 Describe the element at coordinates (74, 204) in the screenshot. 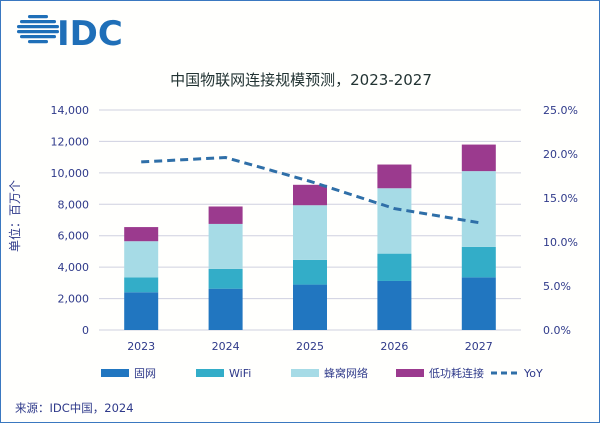

I see `y-tick-label: 8,000` at that location.